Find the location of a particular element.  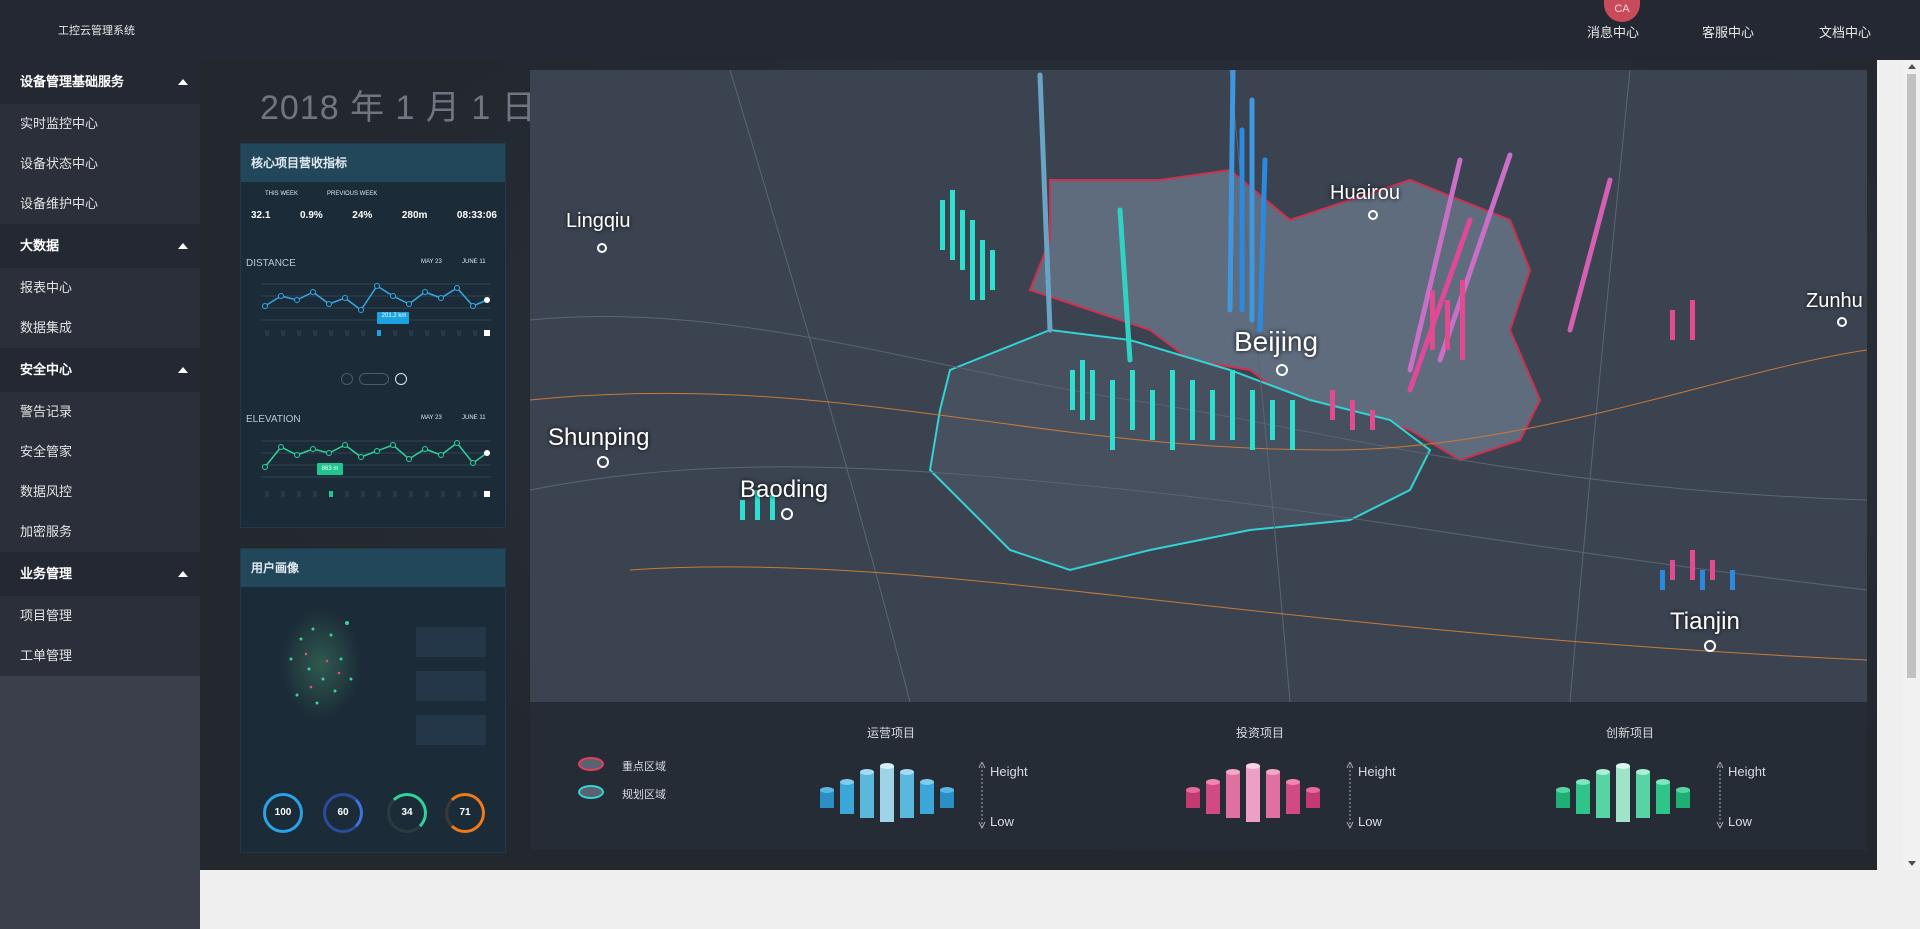

elevation-to: JUNE 11 is located at coordinates (474, 418).